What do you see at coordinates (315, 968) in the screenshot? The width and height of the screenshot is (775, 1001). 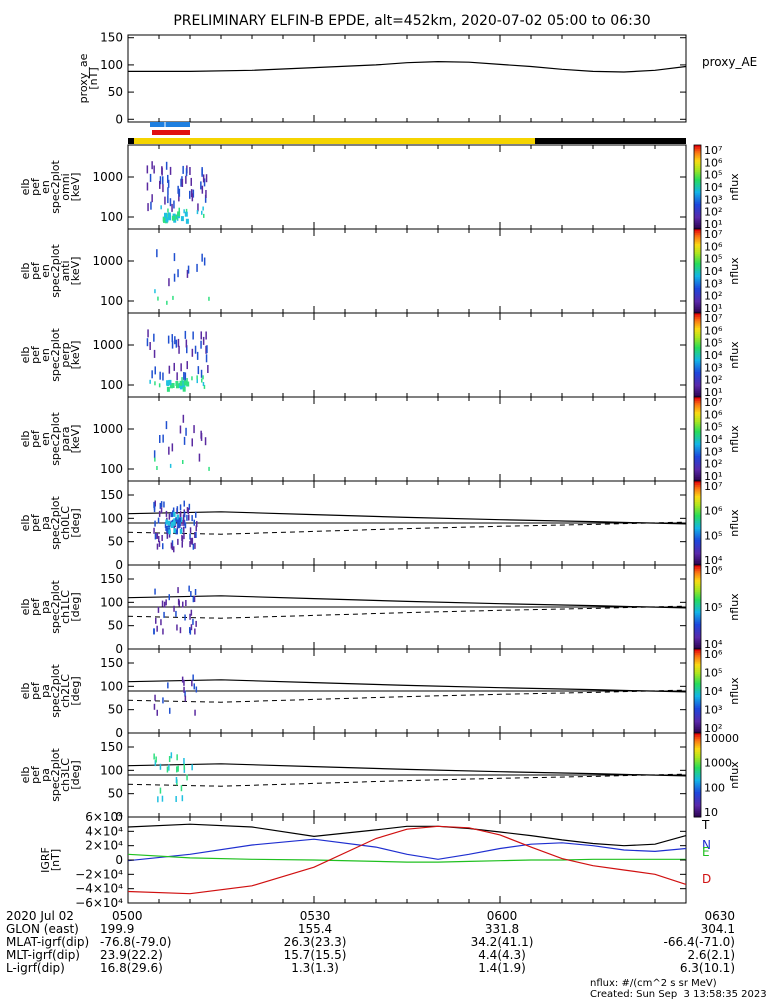 I see `footer-cell: 1.3(1.3)` at bounding box center [315, 968].